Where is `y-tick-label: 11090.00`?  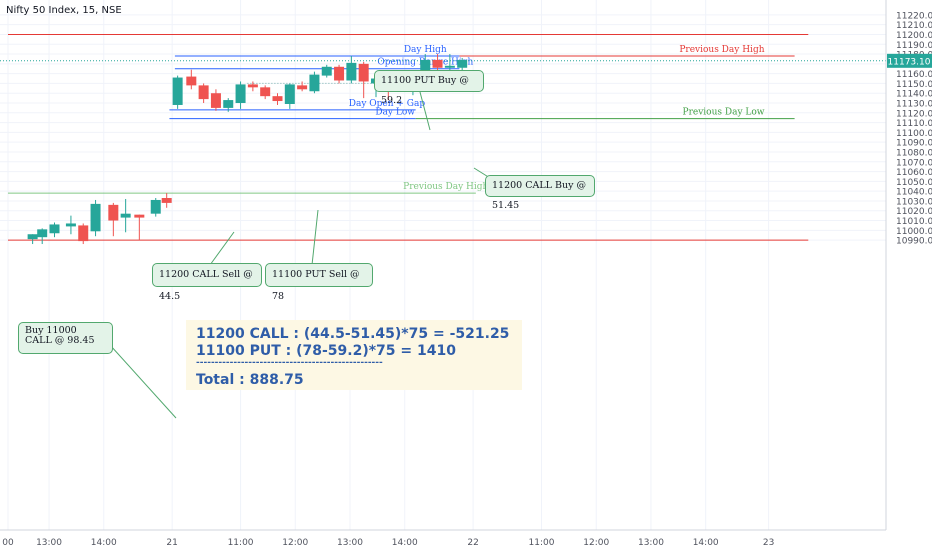
y-tick-label: 11090.00 is located at coordinates (914, 144).